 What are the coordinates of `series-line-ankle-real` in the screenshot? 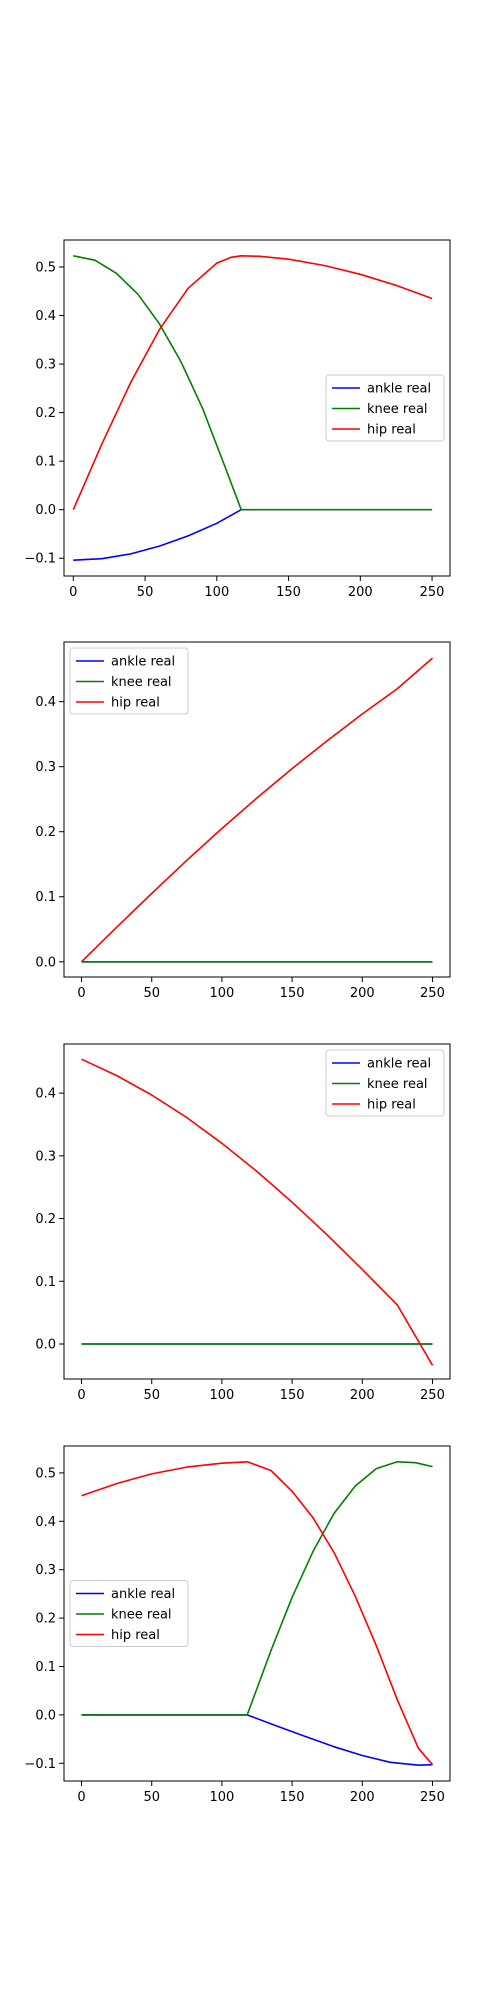 It's located at (157, 535).